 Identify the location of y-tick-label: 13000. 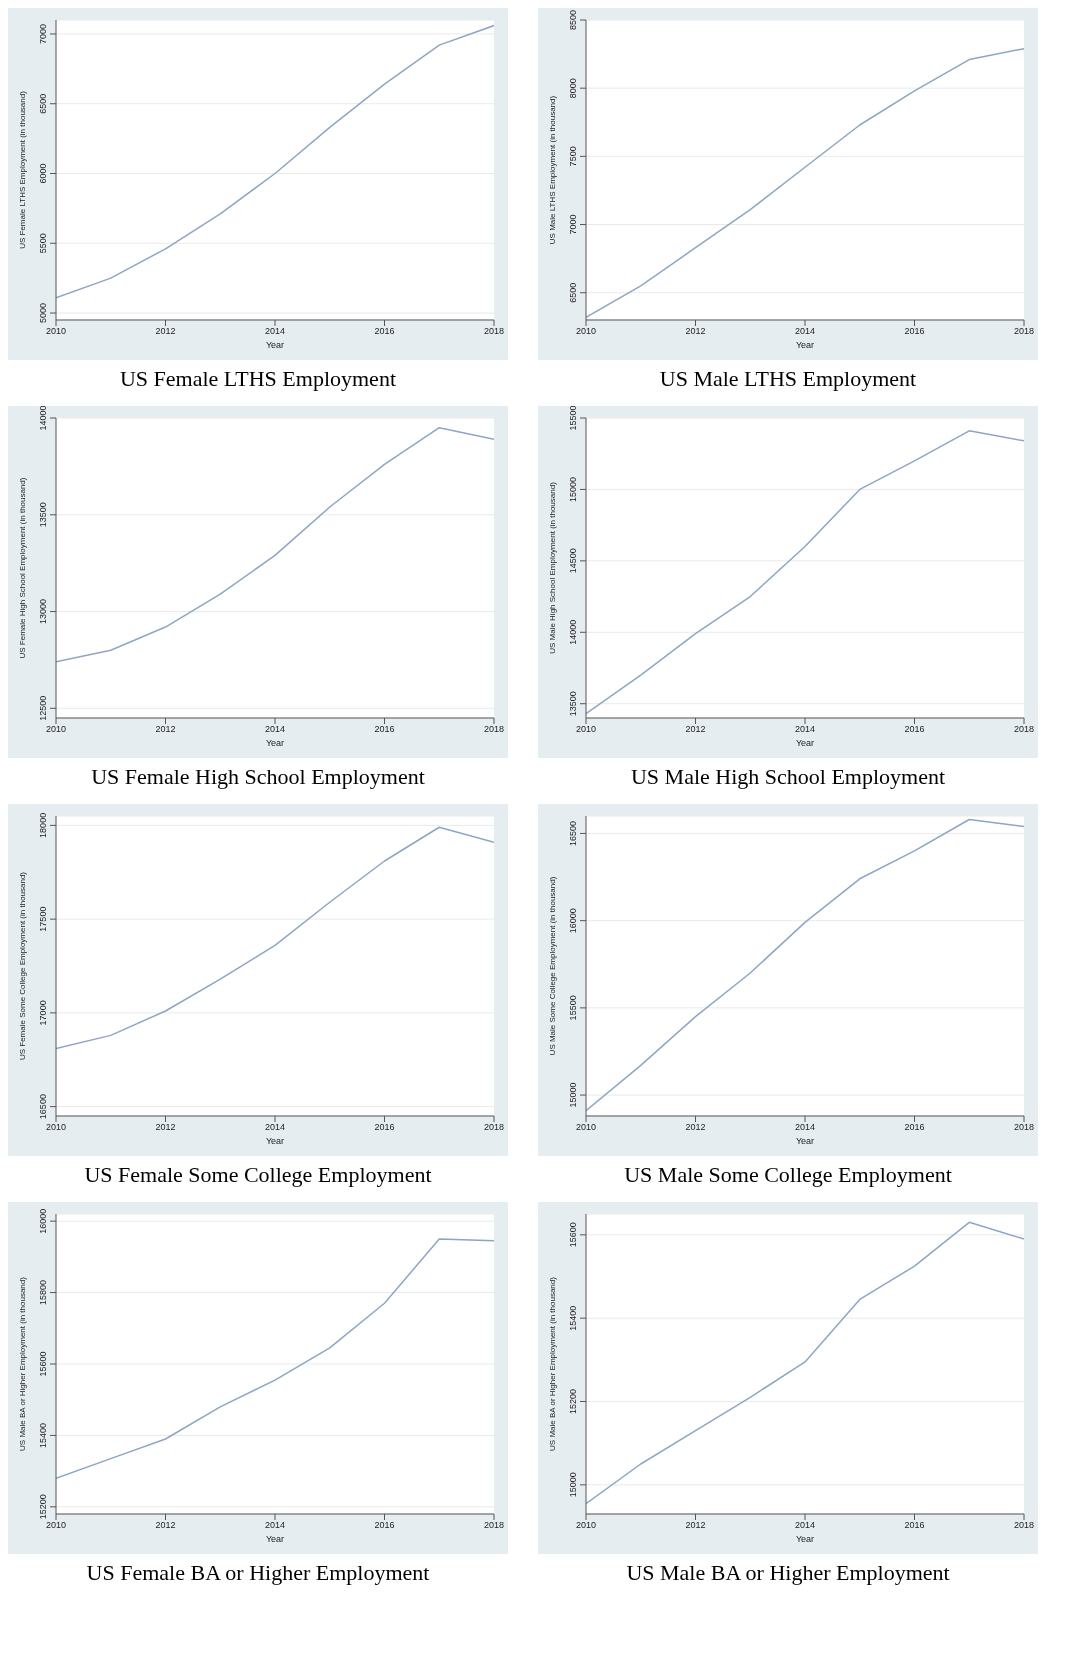
(43, 612).